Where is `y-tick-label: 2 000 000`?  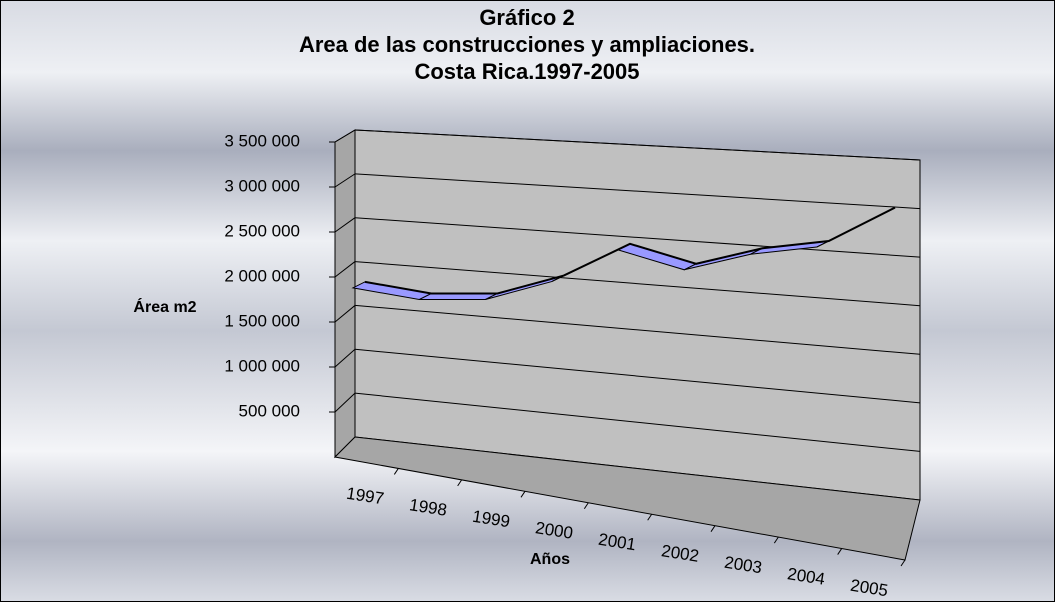
y-tick-label: 2 000 000 is located at coordinates (262, 275).